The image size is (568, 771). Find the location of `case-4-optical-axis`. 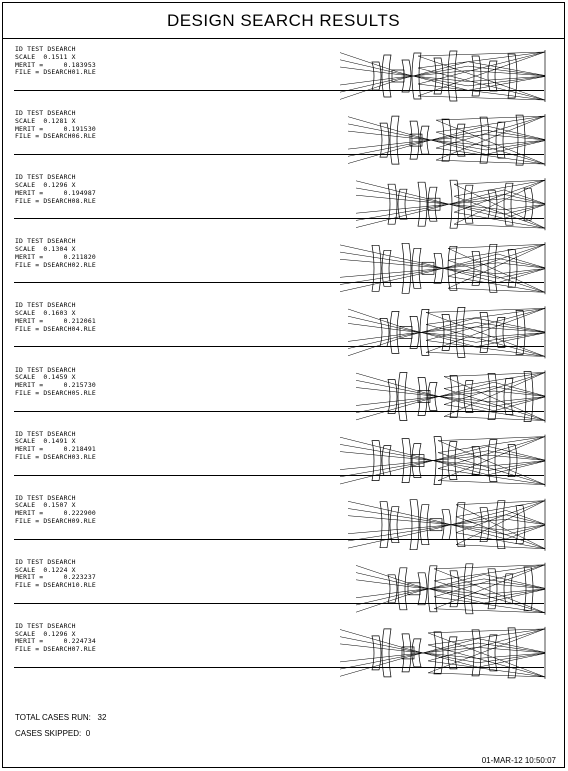

case-4-optical-axis is located at coordinates (279, 283).